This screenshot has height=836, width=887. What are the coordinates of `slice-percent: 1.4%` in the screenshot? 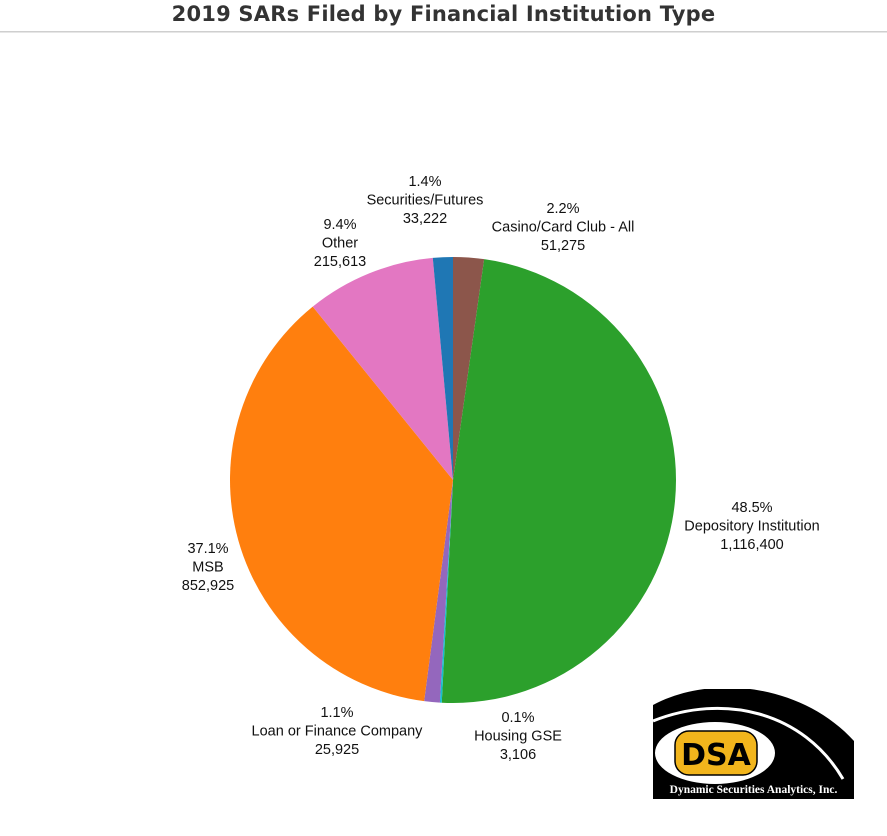 It's located at (424, 182).